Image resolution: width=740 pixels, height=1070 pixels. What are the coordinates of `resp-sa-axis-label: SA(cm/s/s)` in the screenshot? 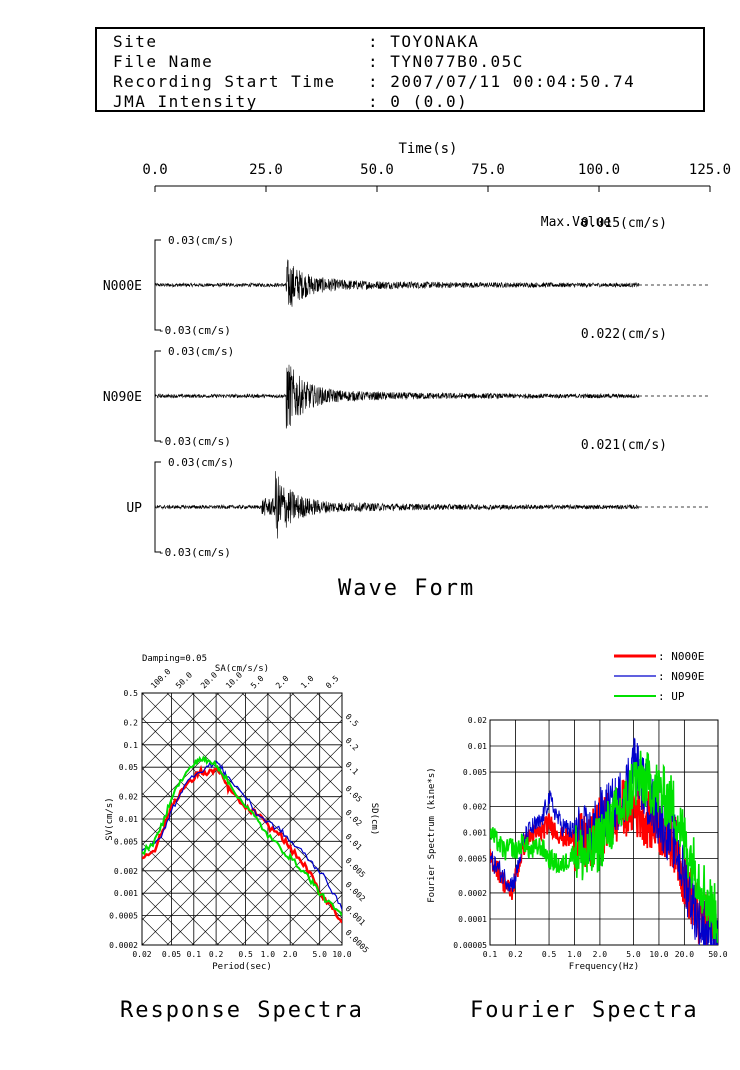 It's located at (242, 669).